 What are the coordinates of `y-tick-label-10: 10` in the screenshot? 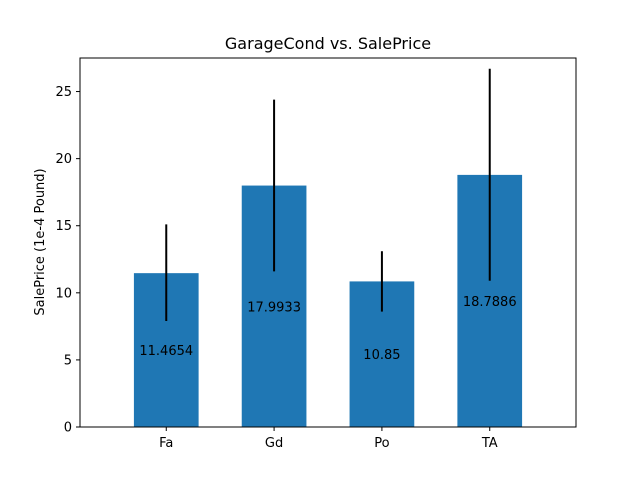 It's located at (63, 293).